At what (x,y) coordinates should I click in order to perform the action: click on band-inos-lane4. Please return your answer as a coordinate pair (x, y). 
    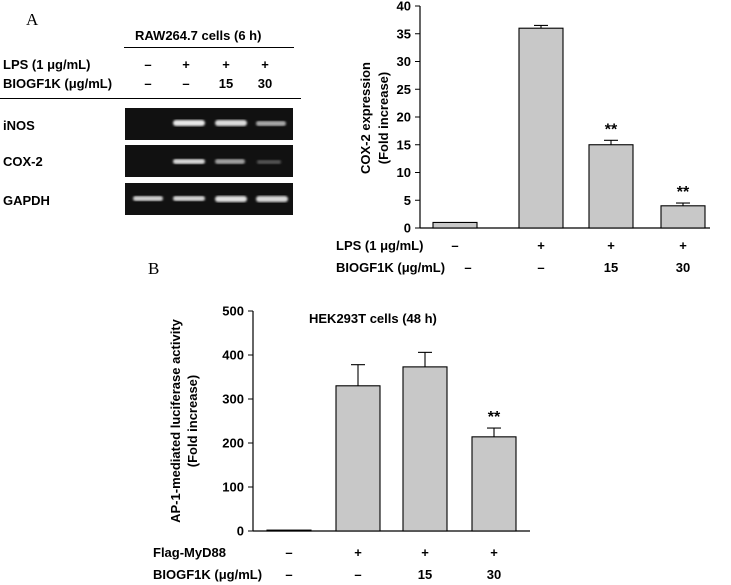
    Looking at the image, I should click on (271, 123).